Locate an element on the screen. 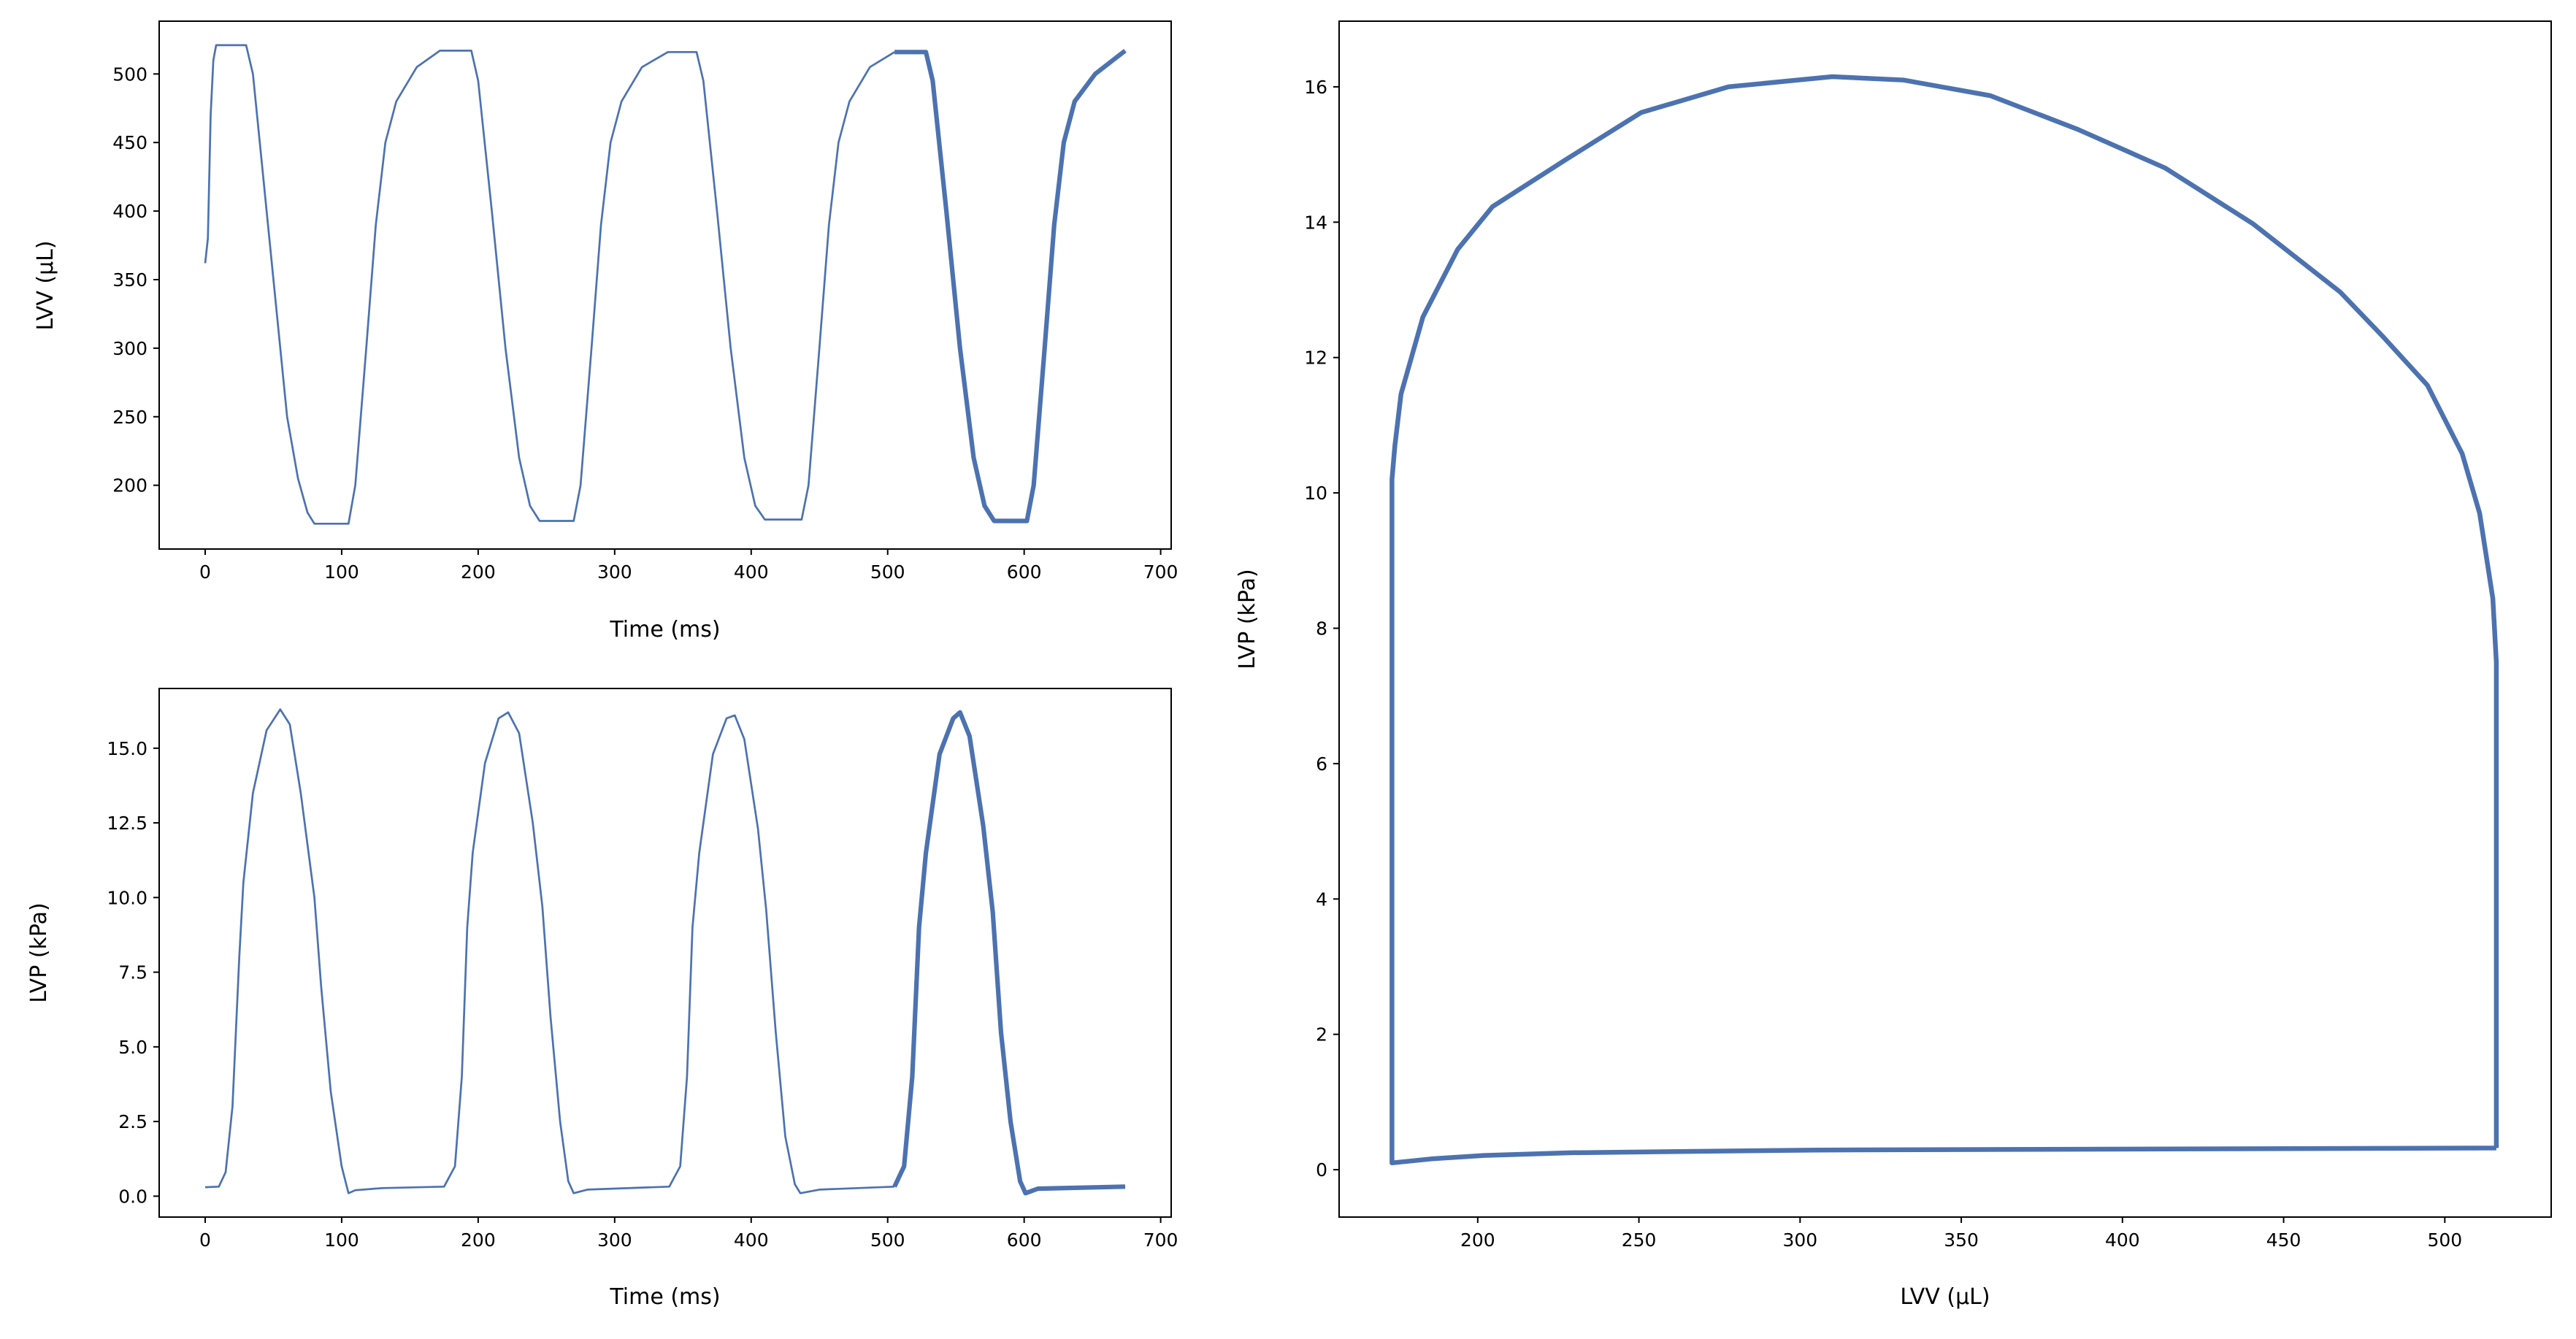 This screenshot has height=1339, width=2576. pv-loop-xtick-label: 350 is located at coordinates (1961, 1240).